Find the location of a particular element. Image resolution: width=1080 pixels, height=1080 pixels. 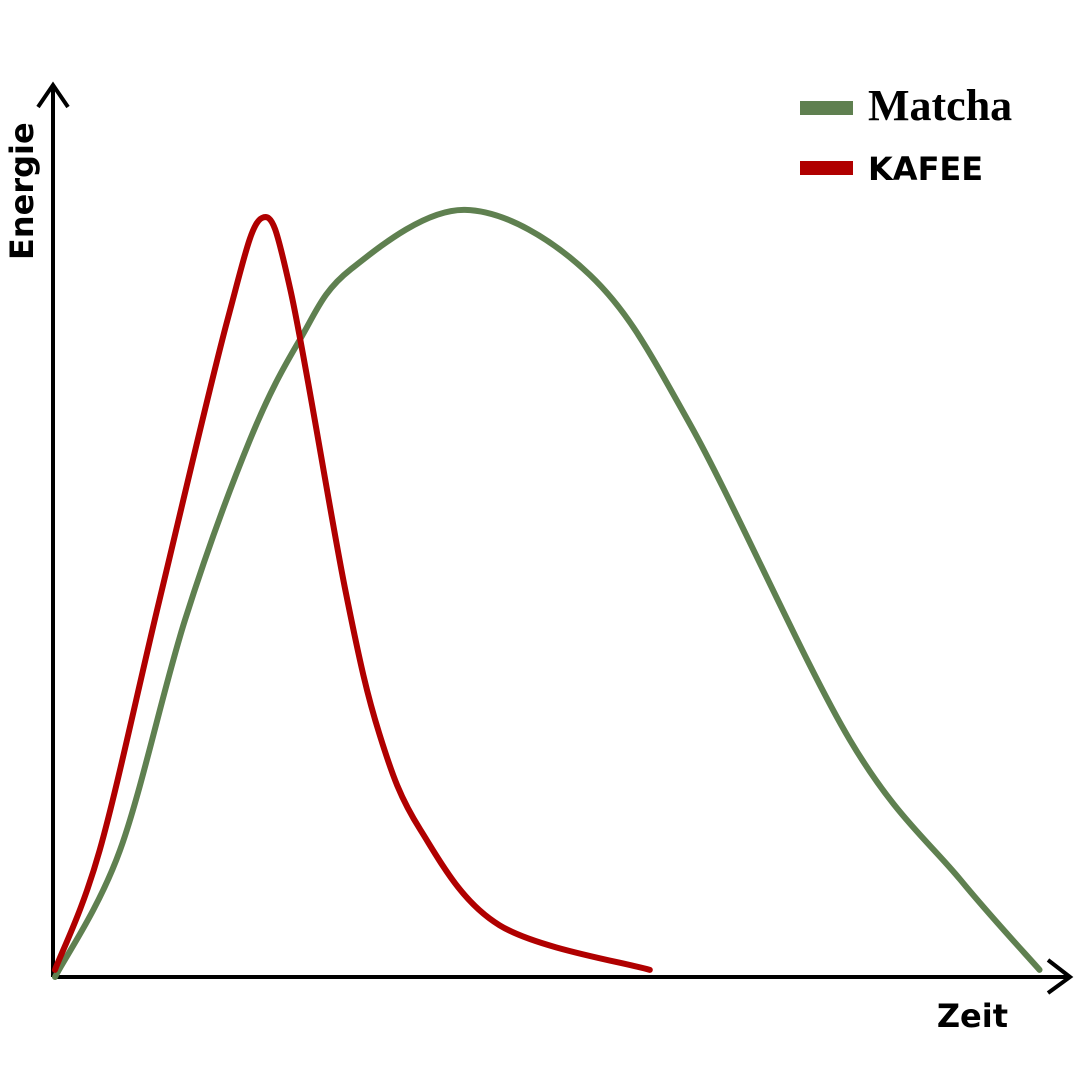

legend-label: KAFEE is located at coordinates (925, 169).